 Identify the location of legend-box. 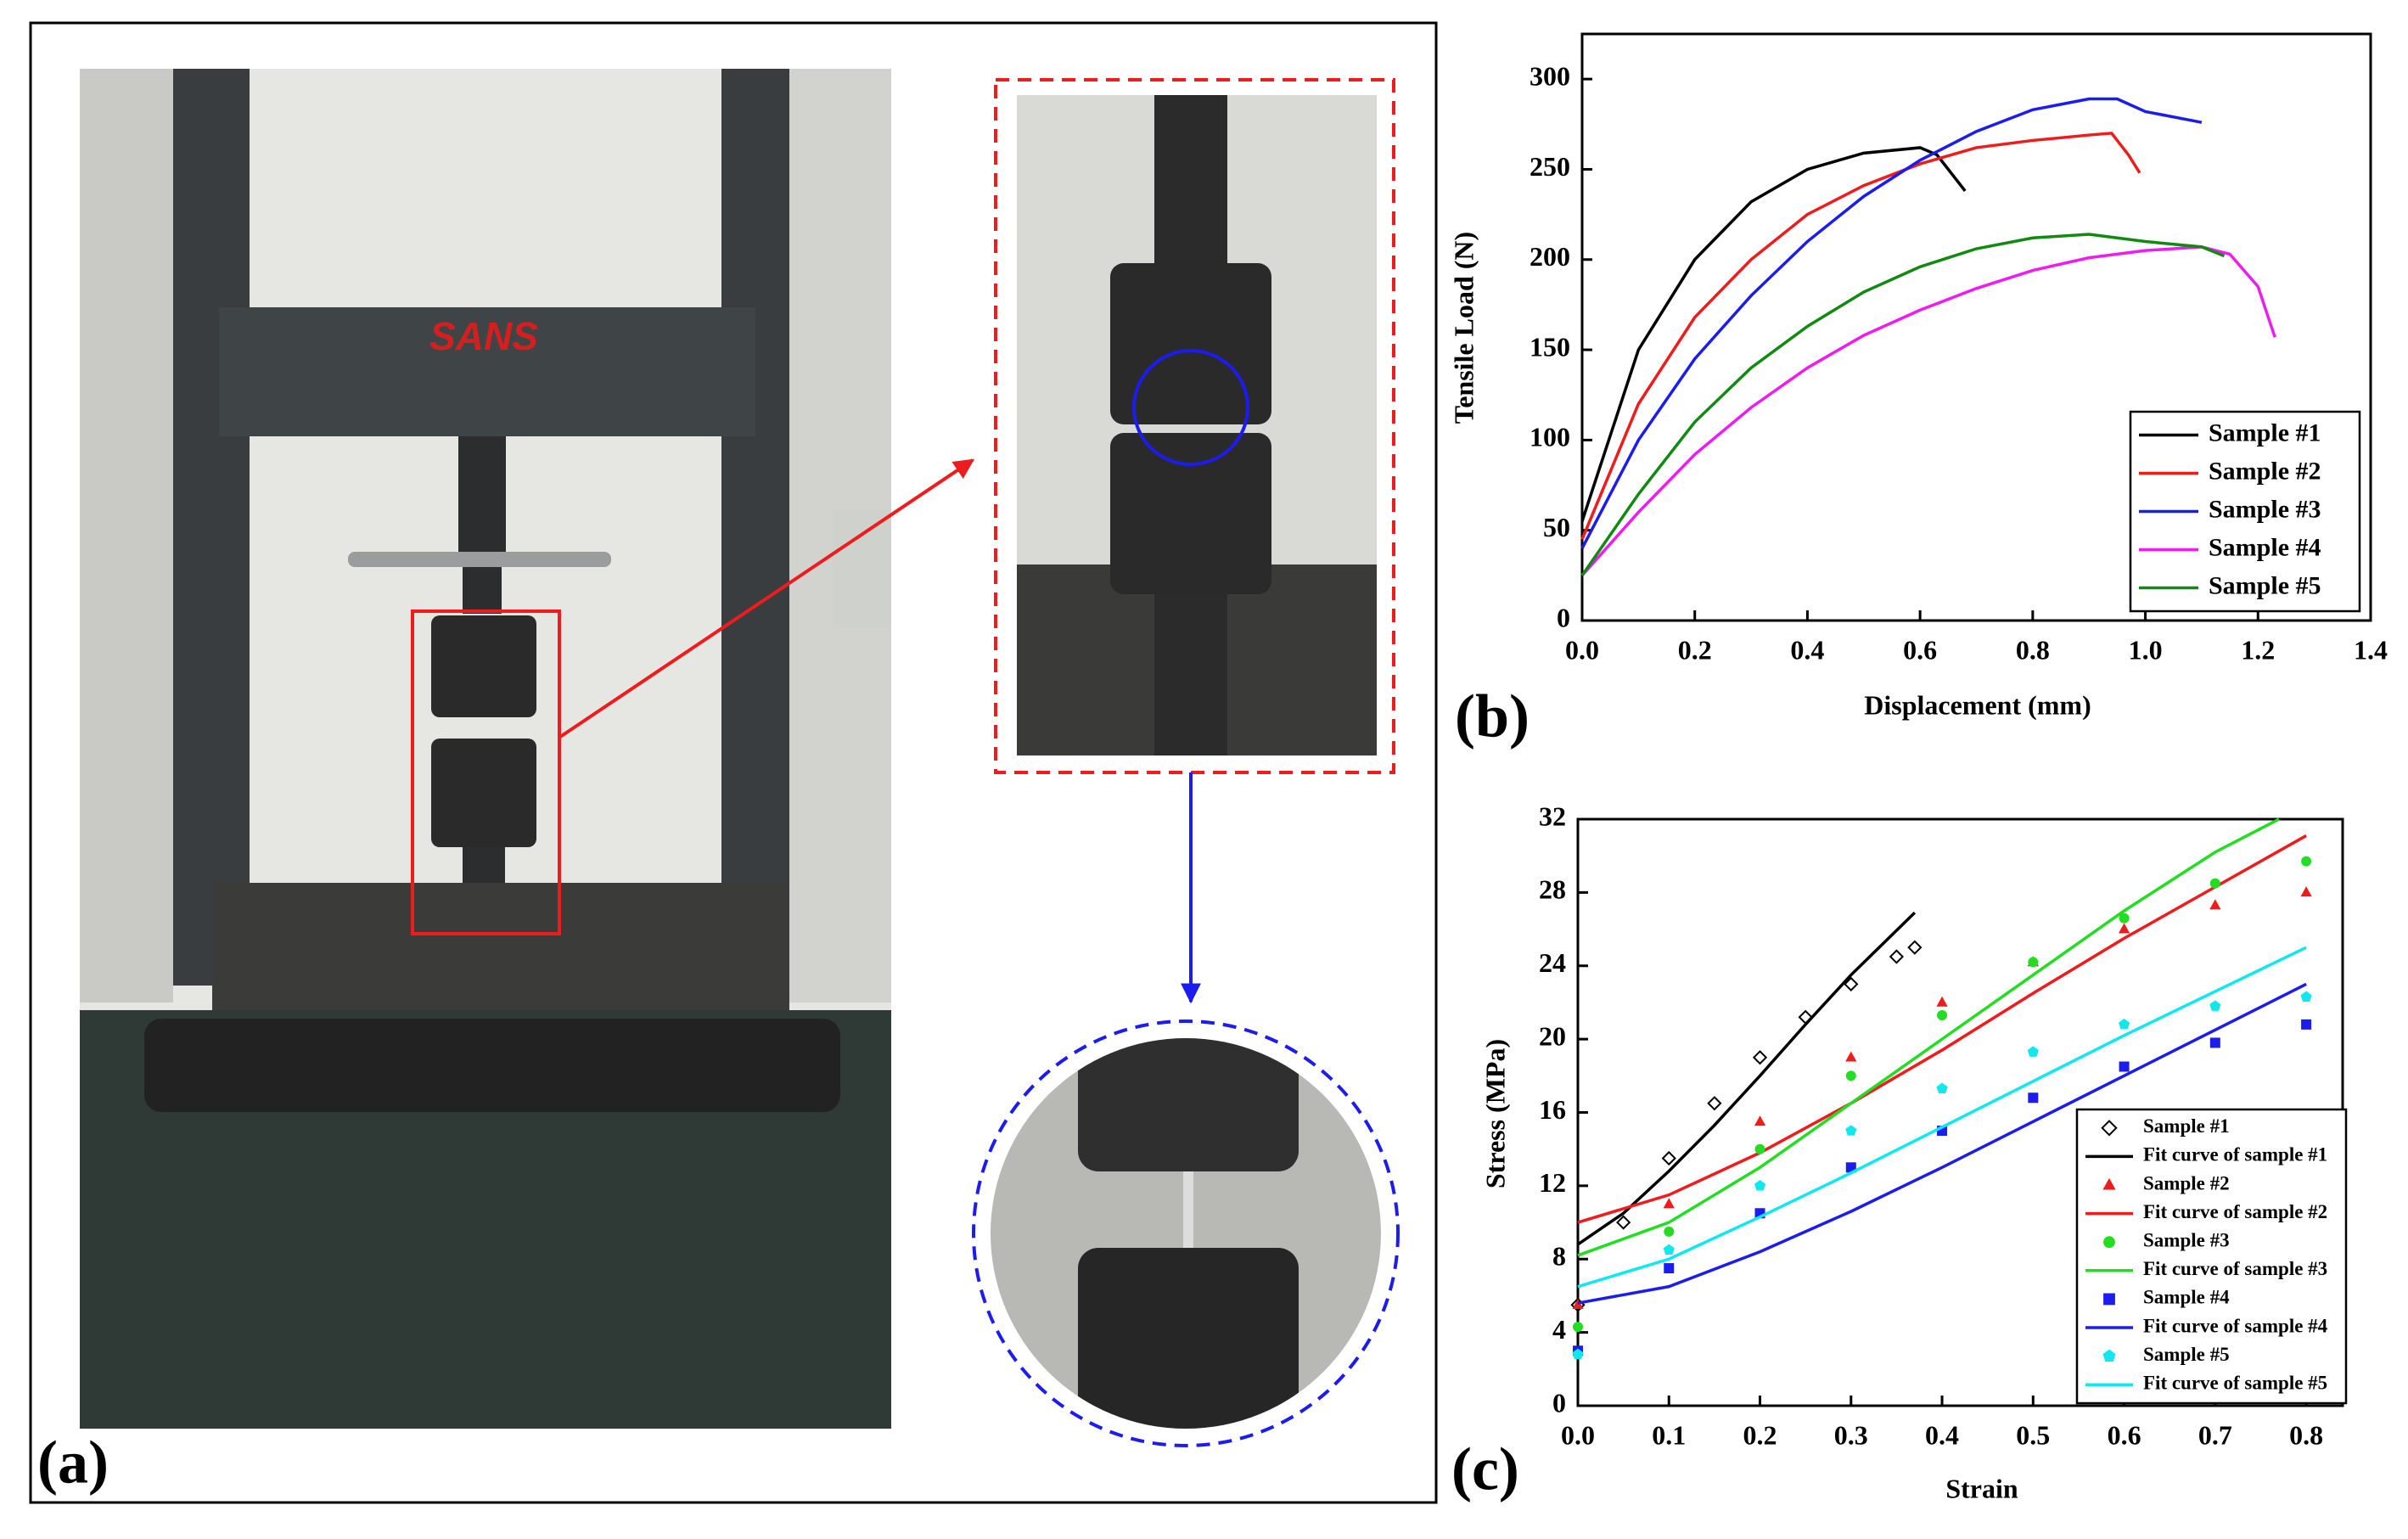
(2211, 1257).